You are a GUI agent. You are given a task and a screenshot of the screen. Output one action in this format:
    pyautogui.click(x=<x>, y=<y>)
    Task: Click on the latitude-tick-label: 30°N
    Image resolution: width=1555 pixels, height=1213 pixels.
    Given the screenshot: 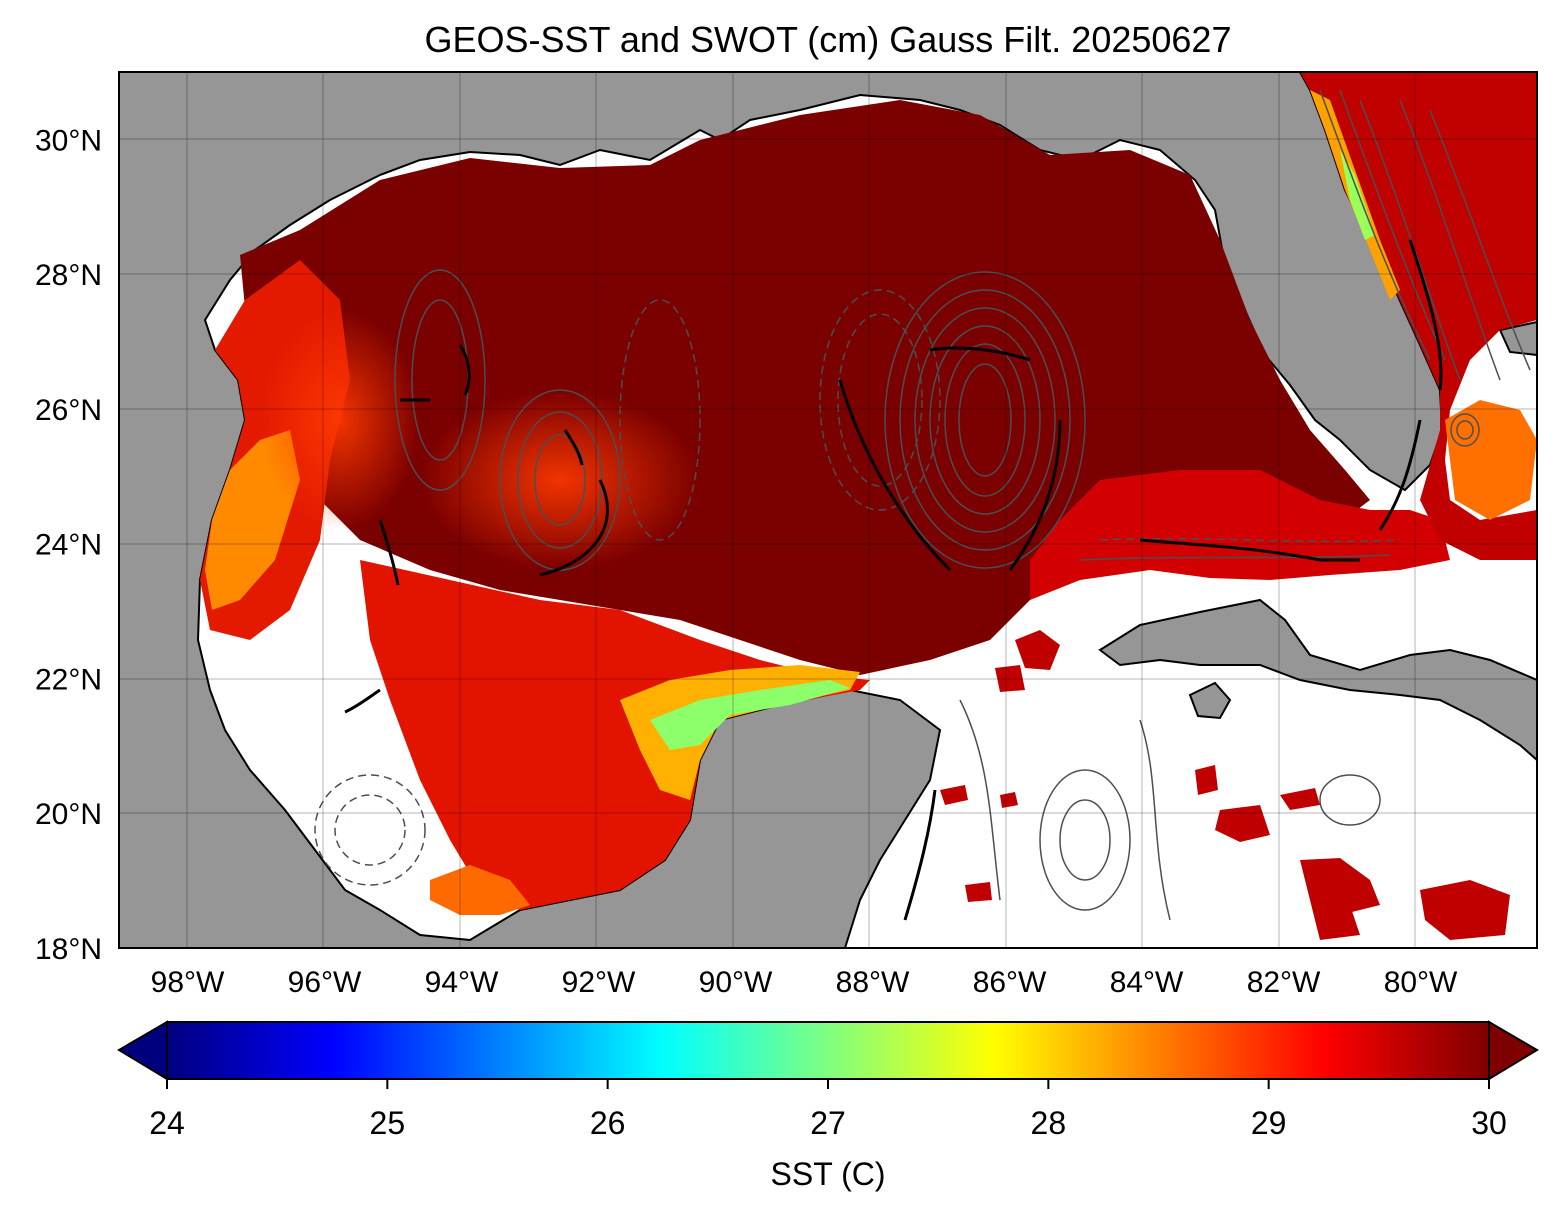 What is the action you would take?
    pyautogui.click(x=68, y=140)
    